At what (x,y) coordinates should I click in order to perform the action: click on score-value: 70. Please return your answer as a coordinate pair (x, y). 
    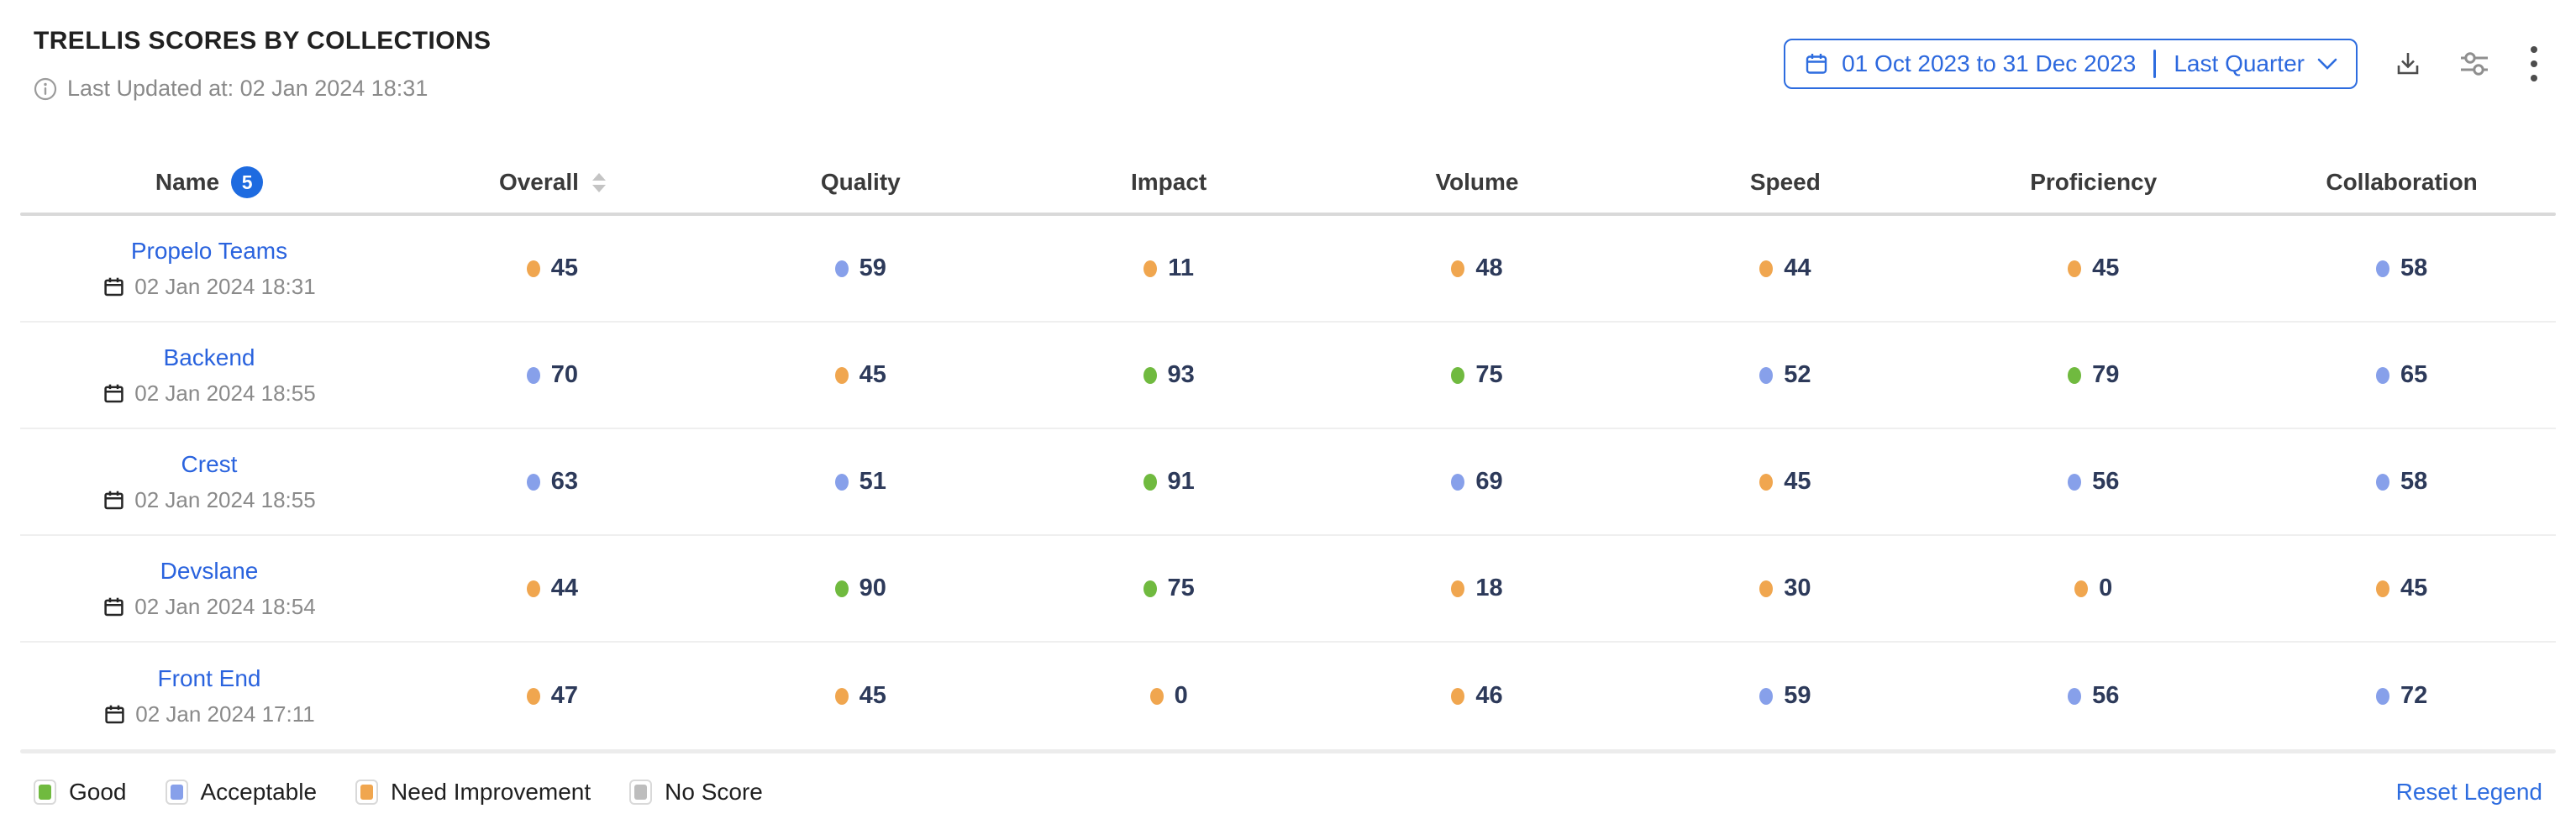
    Looking at the image, I should click on (564, 374).